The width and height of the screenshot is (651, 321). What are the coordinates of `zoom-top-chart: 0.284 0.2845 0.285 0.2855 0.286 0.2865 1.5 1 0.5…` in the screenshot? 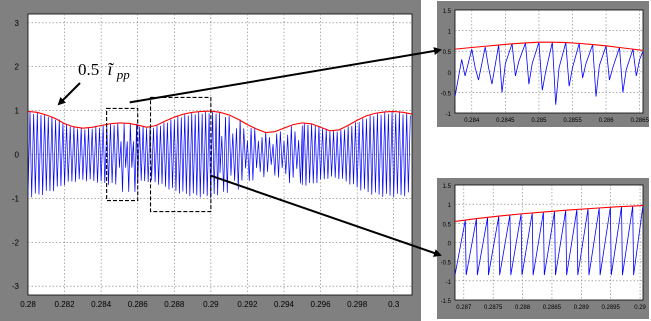 It's located at (543, 64).